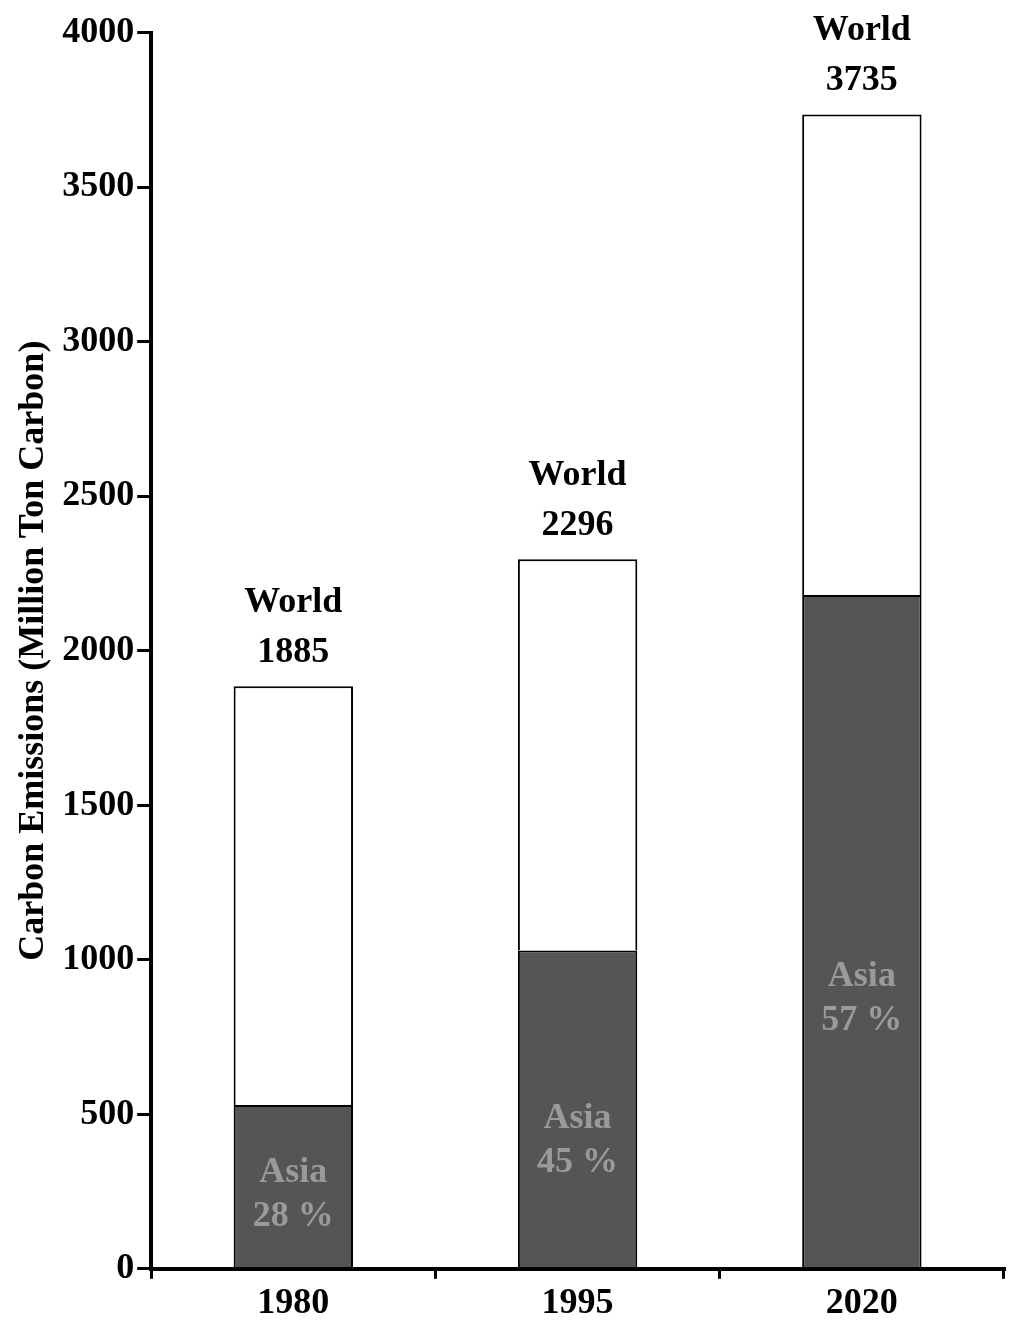 This screenshot has height=1341, width=1017. Describe the element at coordinates (861, 1300) in the screenshot. I see `x-tick-label: 2020` at that location.